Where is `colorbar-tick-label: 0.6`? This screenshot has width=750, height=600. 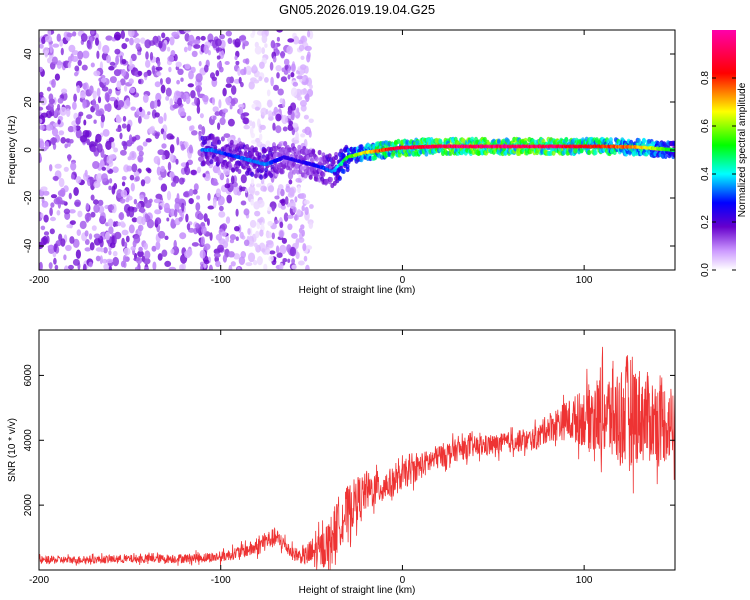 colorbar-tick-label: 0.6 is located at coordinates (705, 126).